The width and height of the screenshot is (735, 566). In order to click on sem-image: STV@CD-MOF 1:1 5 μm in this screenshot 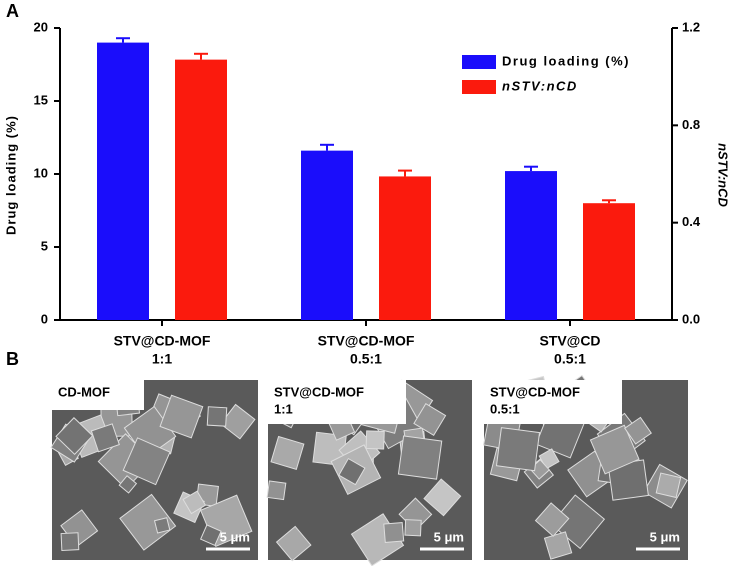, I will do `click(369, 472)`.